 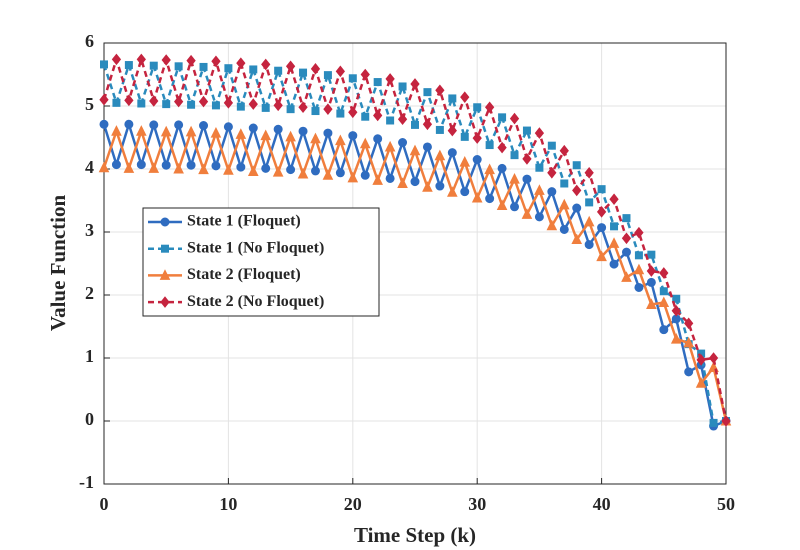 I want to click on y-tick-label: 4, so click(x=89, y=167).